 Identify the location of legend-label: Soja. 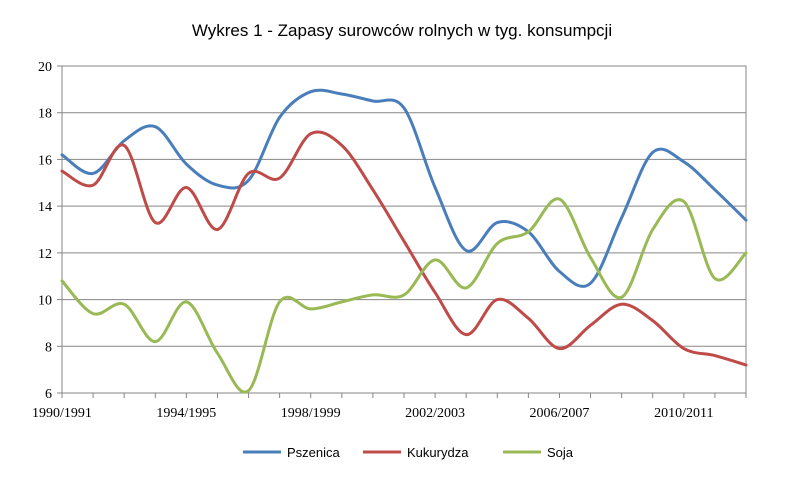
(560, 452).